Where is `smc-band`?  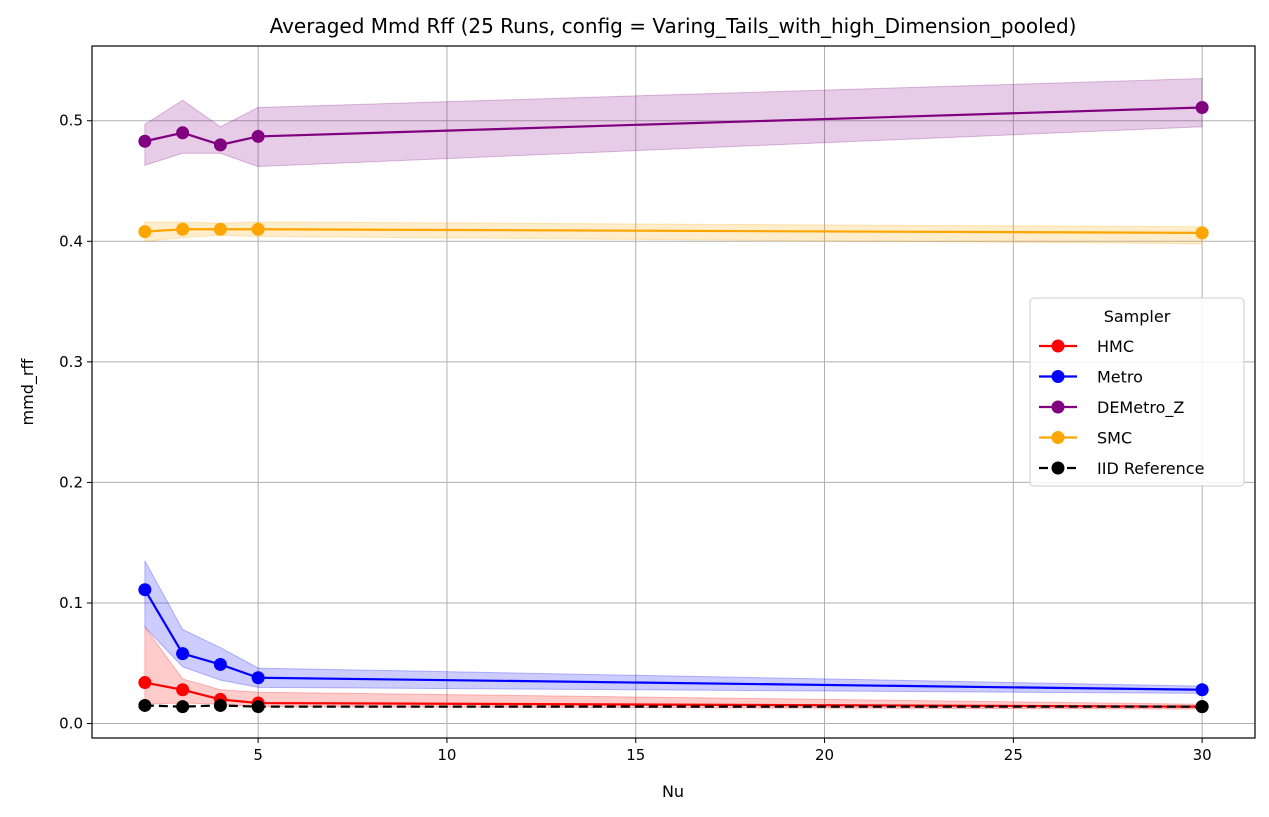
smc-band is located at coordinates (673, 233).